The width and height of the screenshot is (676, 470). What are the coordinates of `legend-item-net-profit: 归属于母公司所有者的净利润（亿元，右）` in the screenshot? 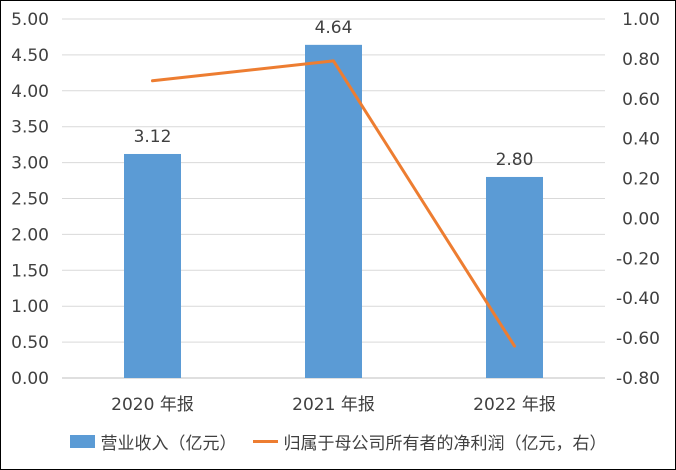 It's located at (429, 441).